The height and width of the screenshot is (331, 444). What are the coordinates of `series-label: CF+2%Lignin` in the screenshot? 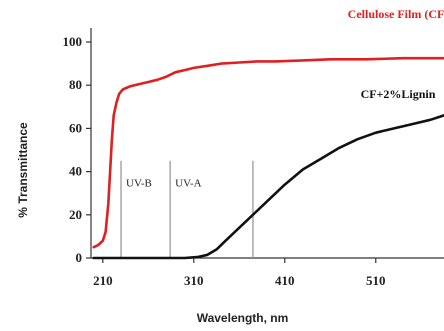 It's located at (398, 94).